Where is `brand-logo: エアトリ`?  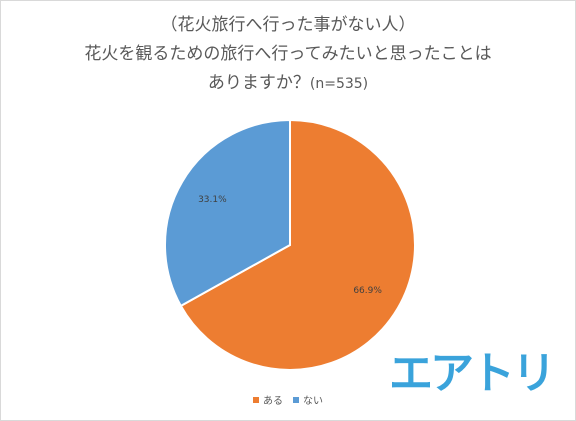 brand-logo: エアトリ is located at coordinates (472, 373).